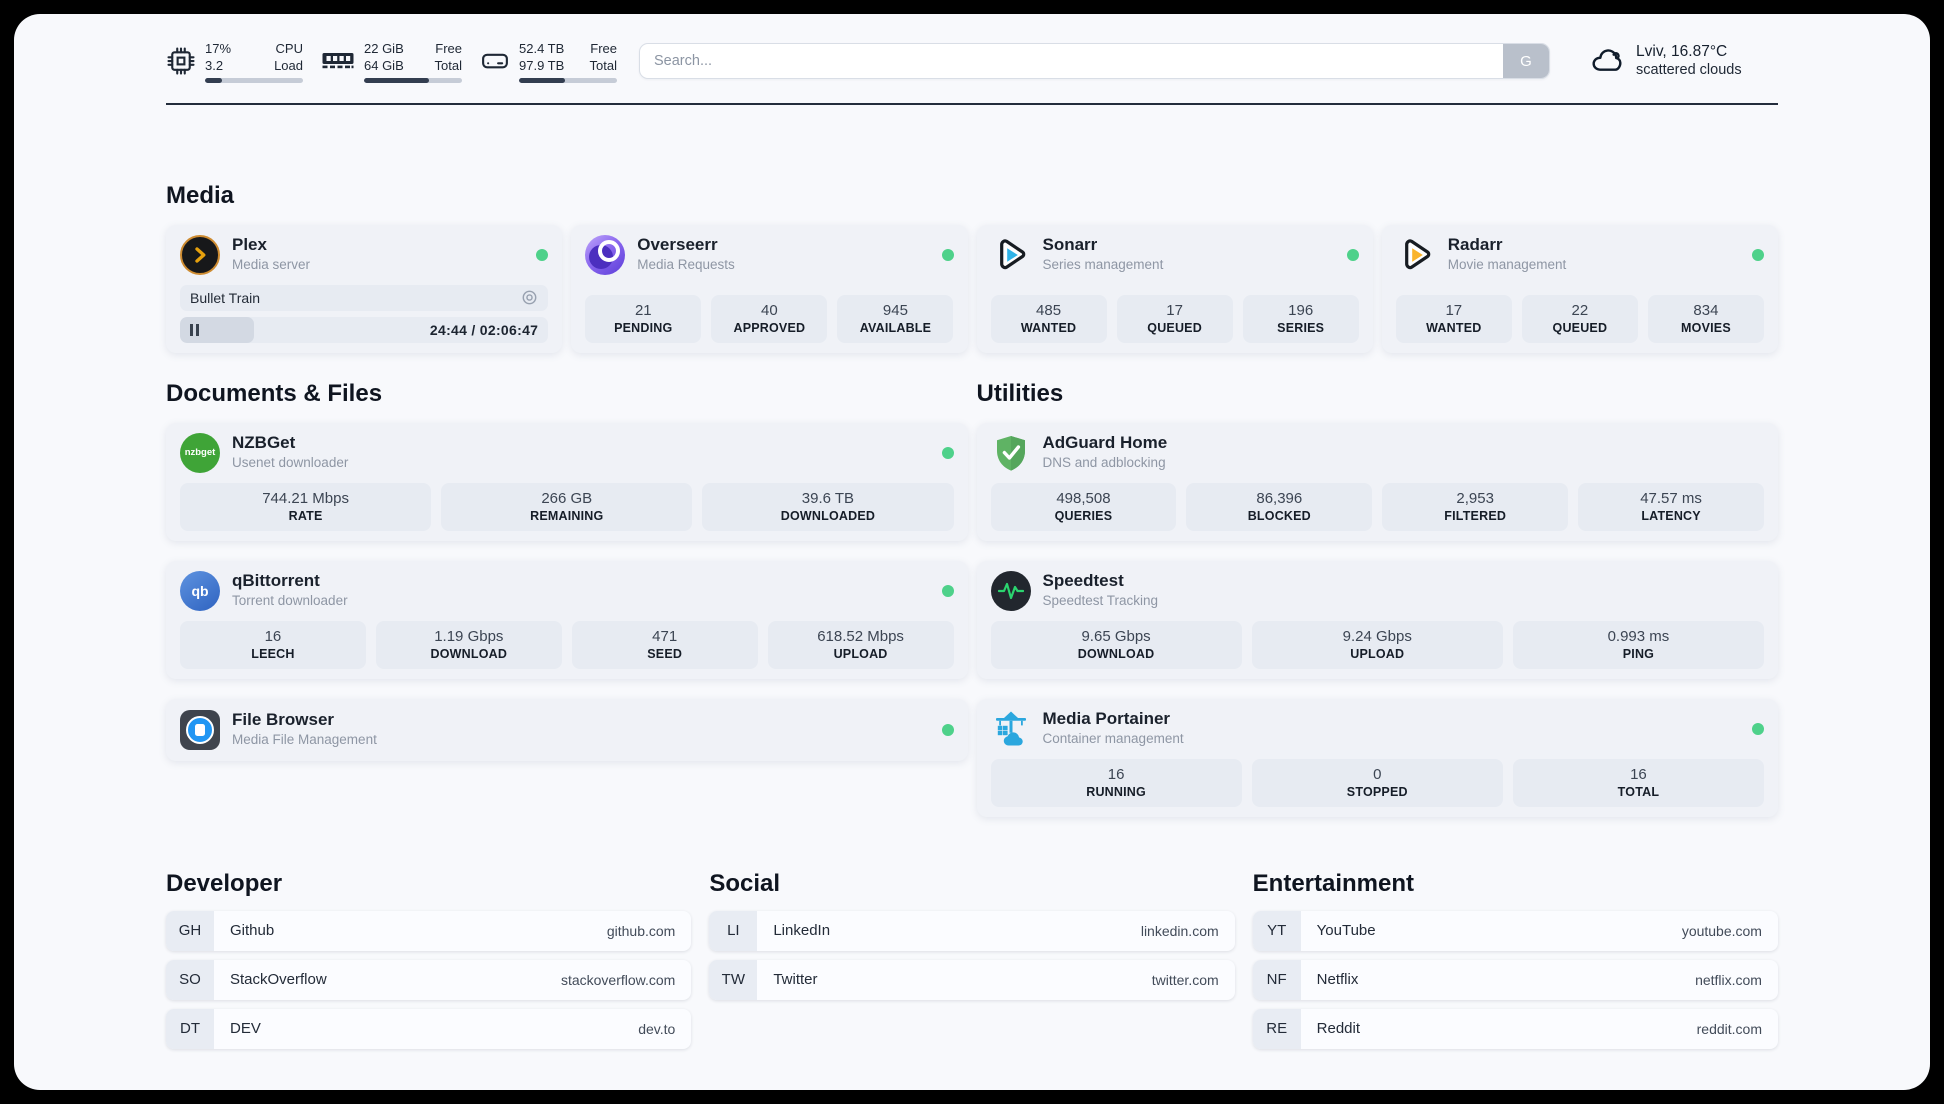  I want to click on app-card-filebrowser: File Browser Media File Management, so click(567, 729).